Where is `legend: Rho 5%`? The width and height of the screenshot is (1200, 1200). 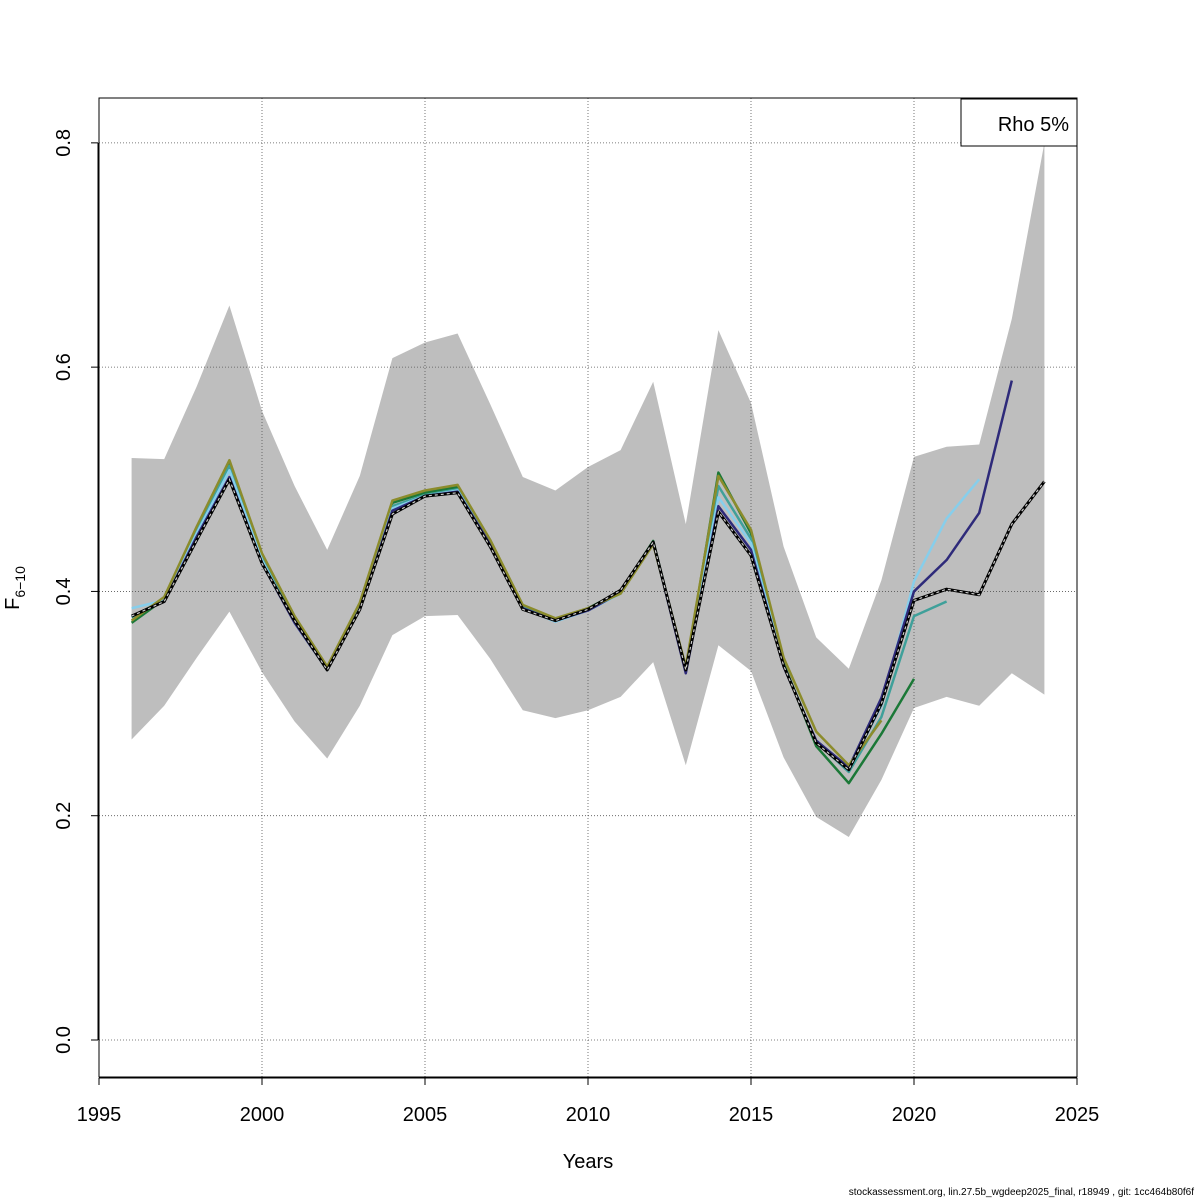 legend: Rho 5% is located at coordinates (1019, 122).